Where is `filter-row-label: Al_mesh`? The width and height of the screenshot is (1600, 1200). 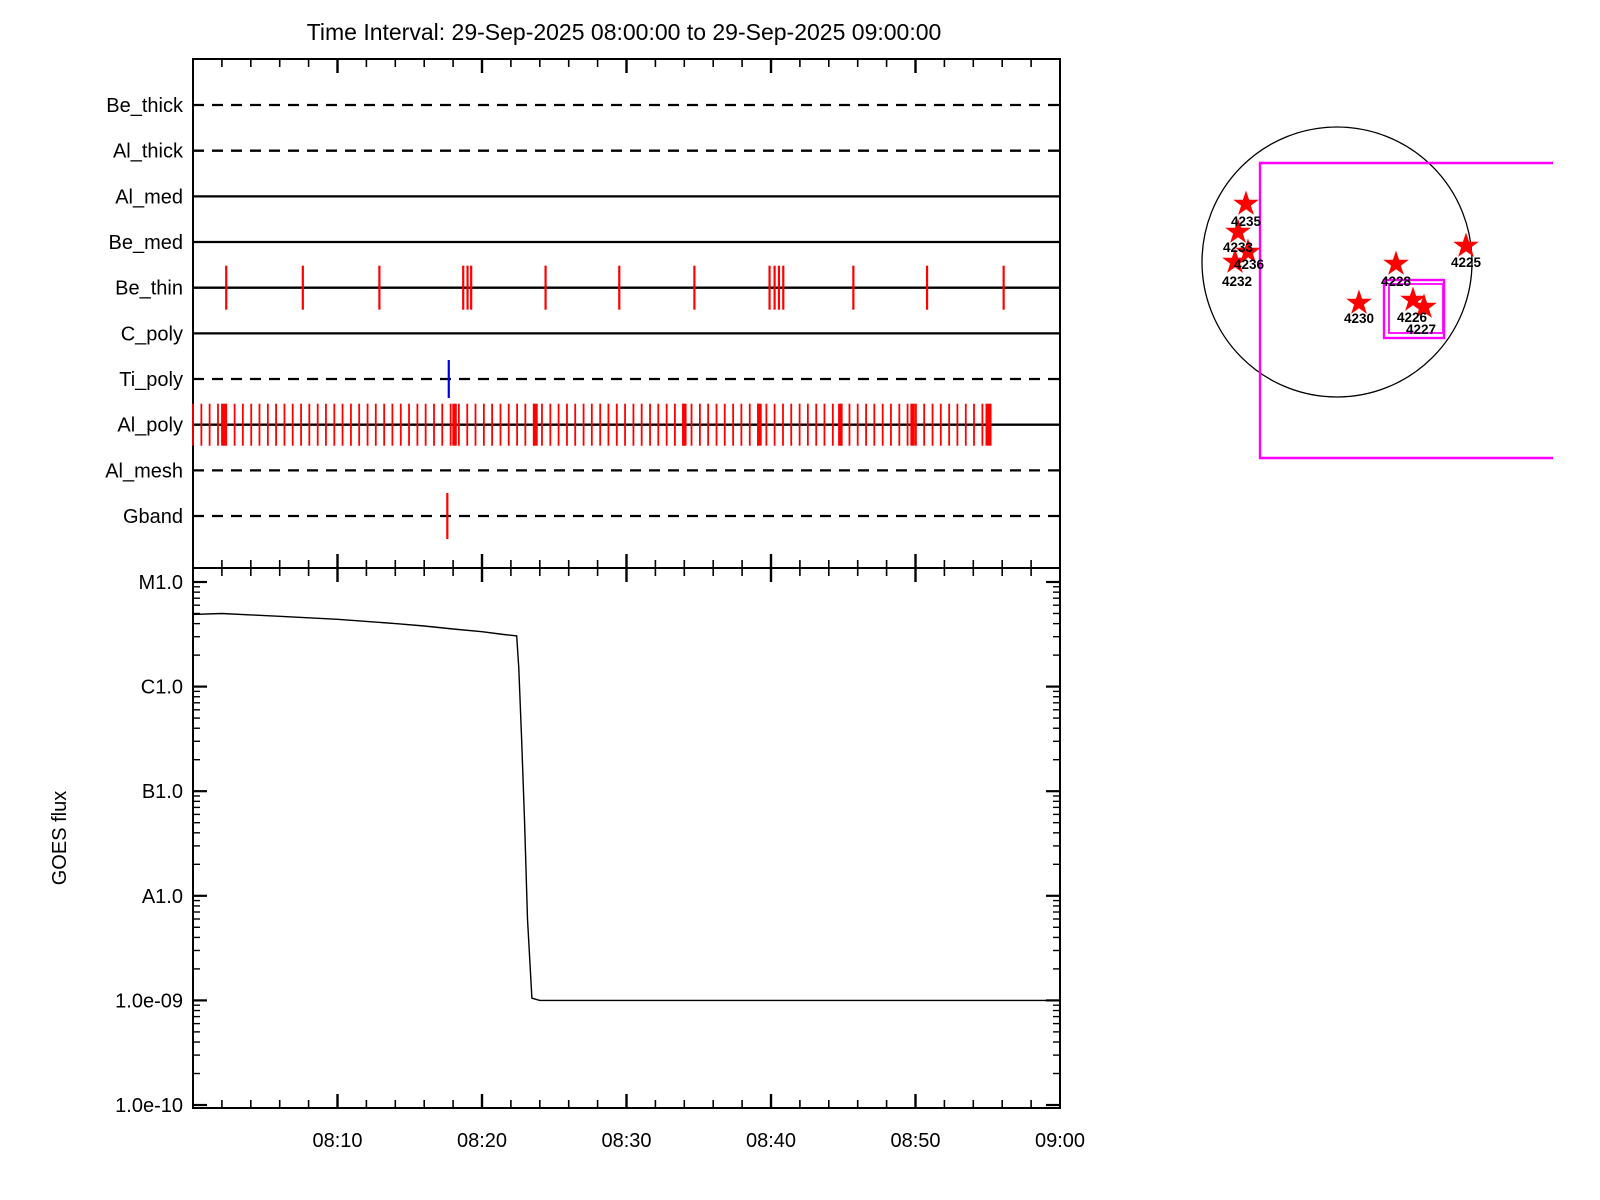 filter-row-label: Al_mesh is located at coordinates (144, 471).